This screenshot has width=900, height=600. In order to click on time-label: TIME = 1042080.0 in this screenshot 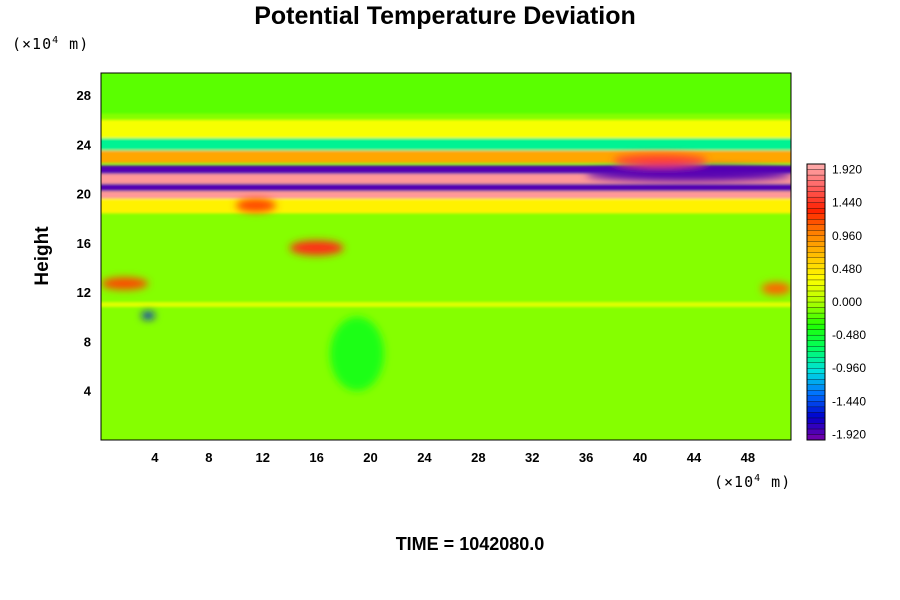, I will do `click(470, 544)`.